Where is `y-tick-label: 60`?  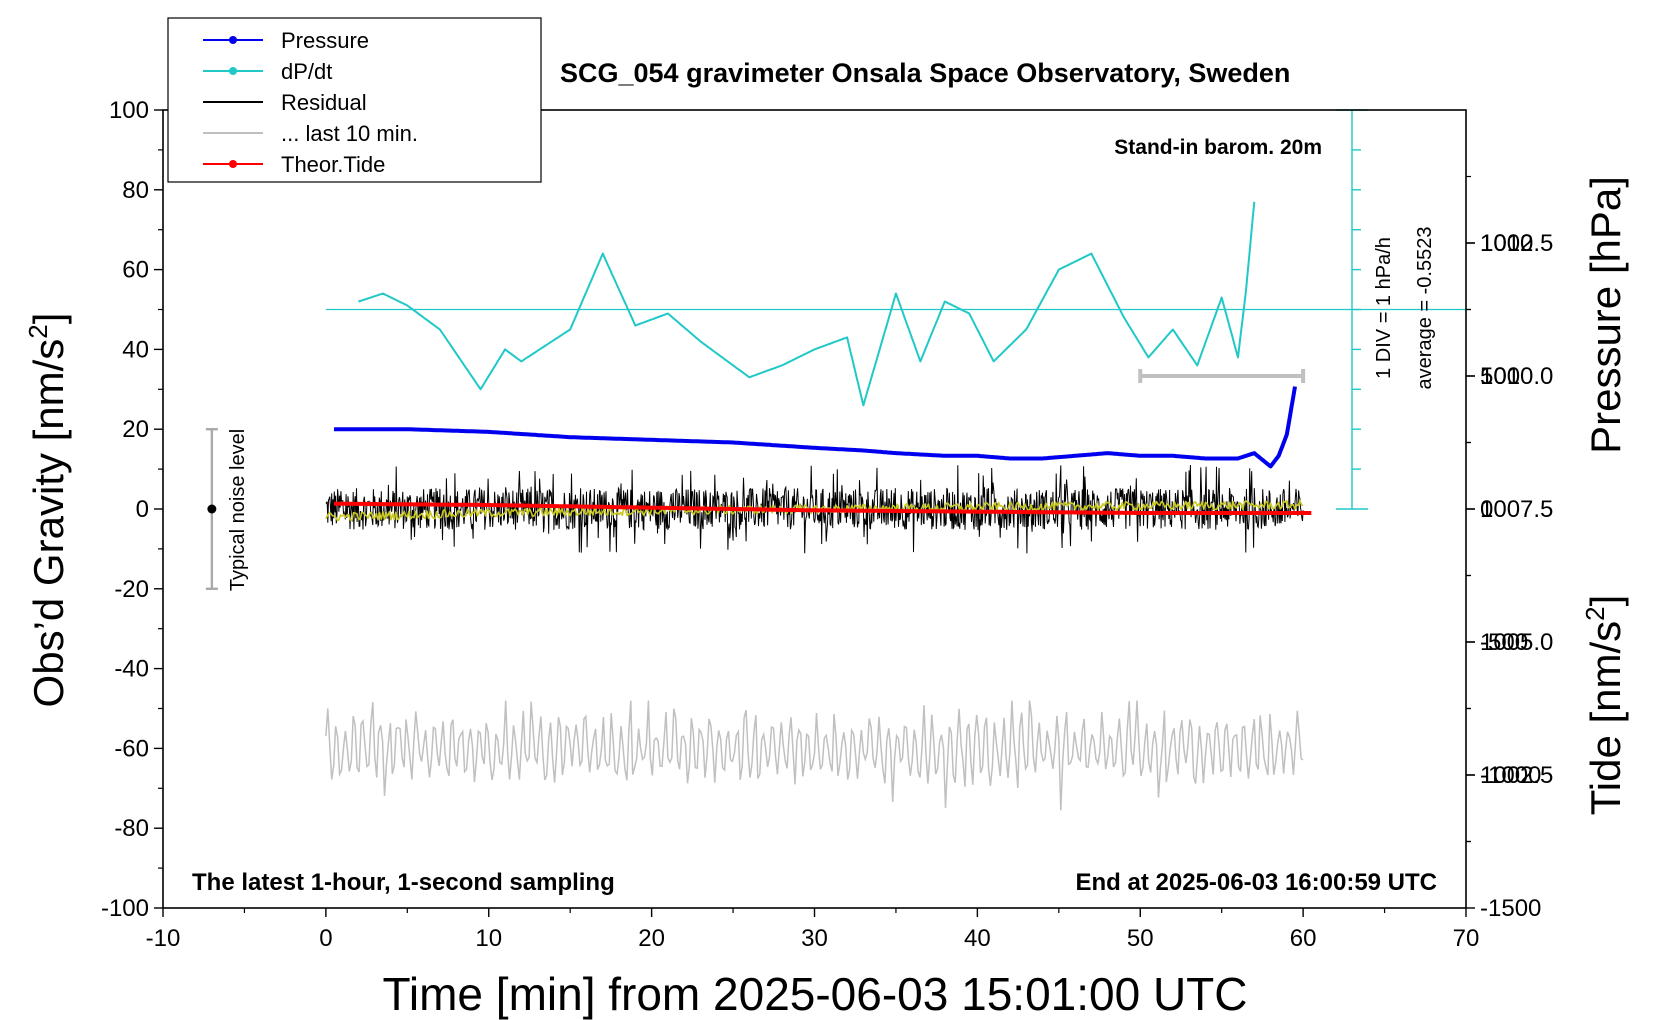 y-tick-label: 60 is located at coordinates (135, 270).